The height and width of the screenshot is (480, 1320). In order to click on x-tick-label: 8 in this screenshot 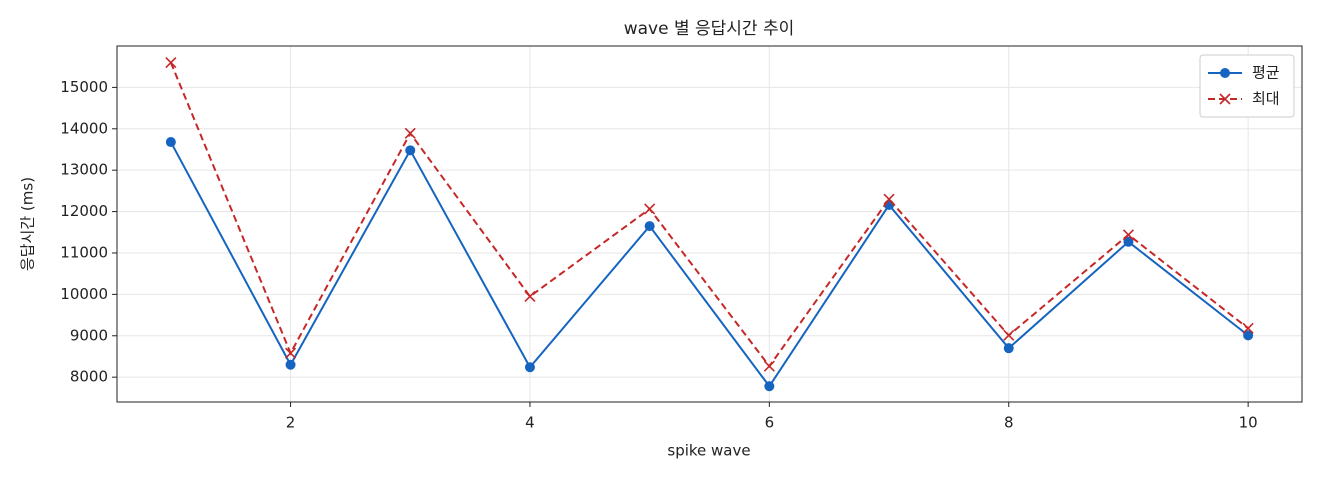, I will do `click(1009, 423)`.